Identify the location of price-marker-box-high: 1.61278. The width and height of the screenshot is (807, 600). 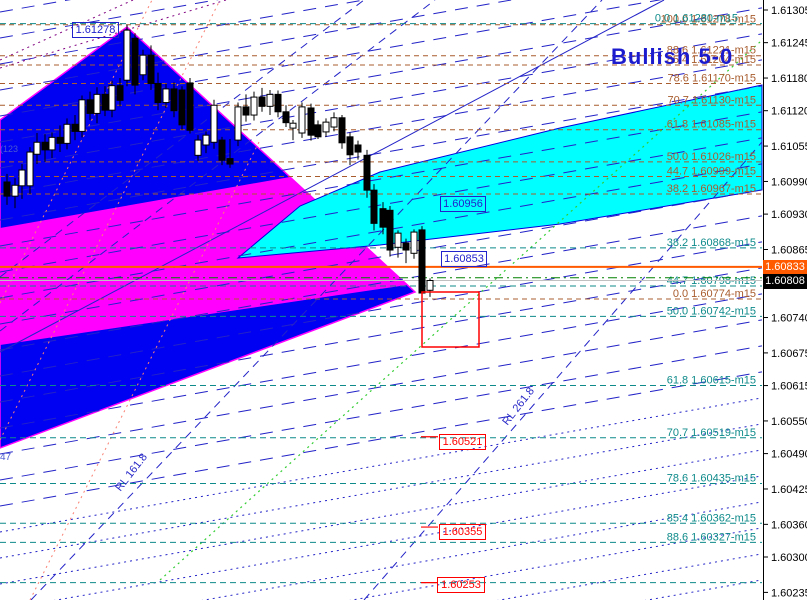
(95, 30).